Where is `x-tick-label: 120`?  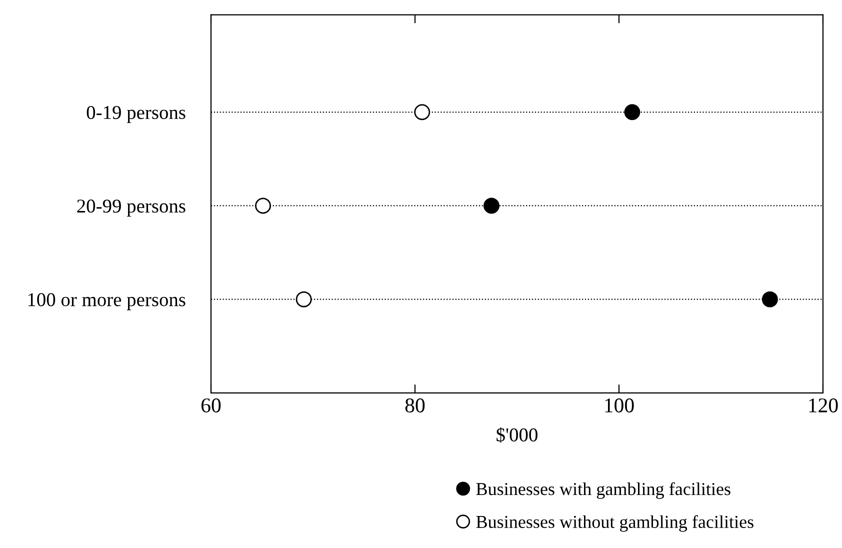 x-tick-label: 120 is located at coordinates (823, 405).